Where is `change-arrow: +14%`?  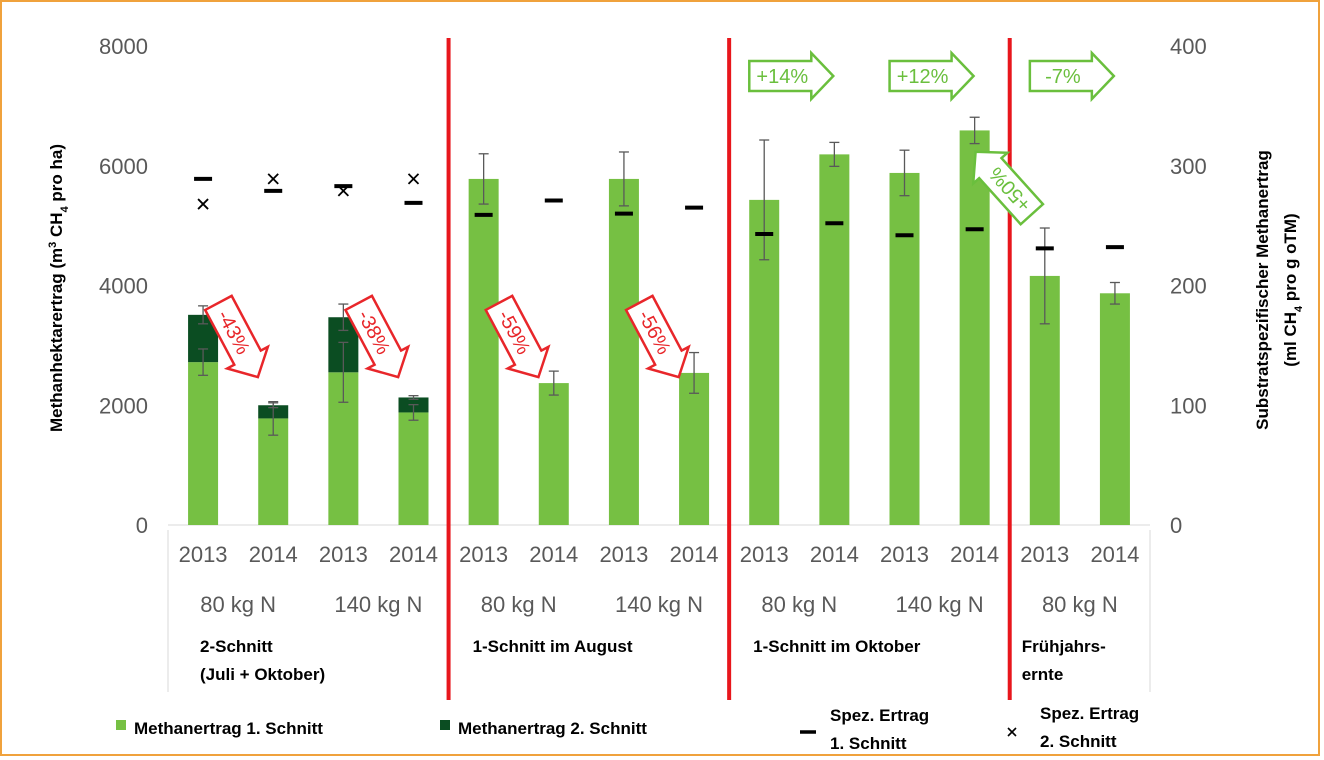
change-arrow: +14% is located at coordinates (792, 76).